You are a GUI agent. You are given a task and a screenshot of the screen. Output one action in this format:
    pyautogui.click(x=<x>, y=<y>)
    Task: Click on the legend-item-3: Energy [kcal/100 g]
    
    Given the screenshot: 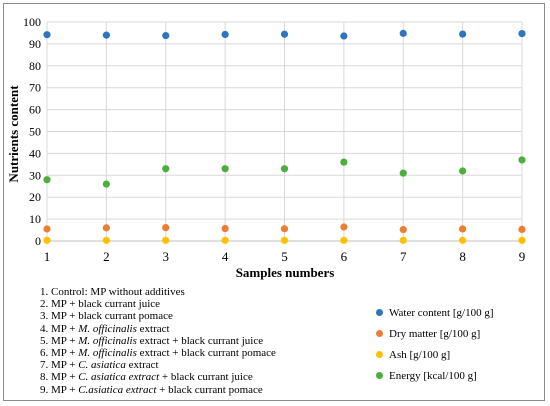 What is the action you would take?
    pyautogui.click(x=435, y=375)
    